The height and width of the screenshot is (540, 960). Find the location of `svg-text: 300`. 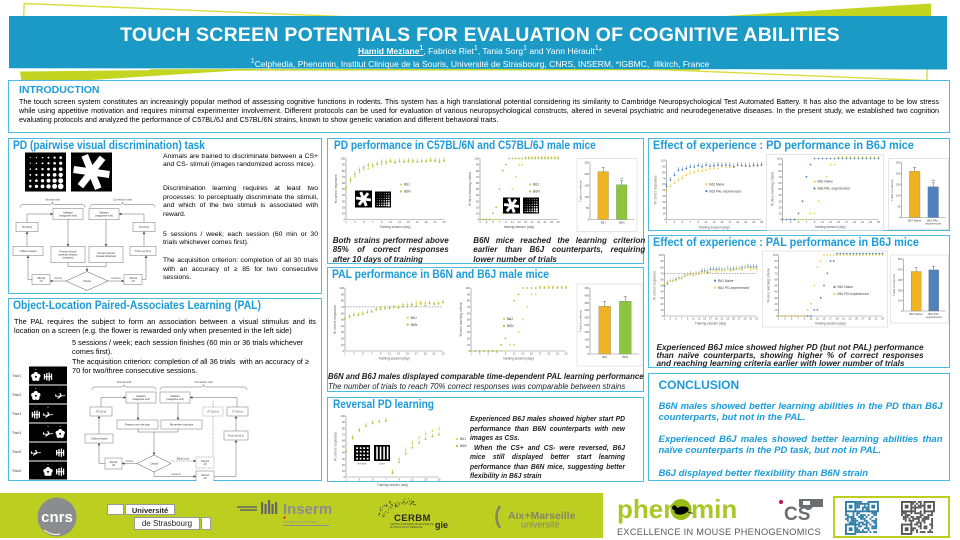

svg-text: 300 is located at coordinates (899, 280).